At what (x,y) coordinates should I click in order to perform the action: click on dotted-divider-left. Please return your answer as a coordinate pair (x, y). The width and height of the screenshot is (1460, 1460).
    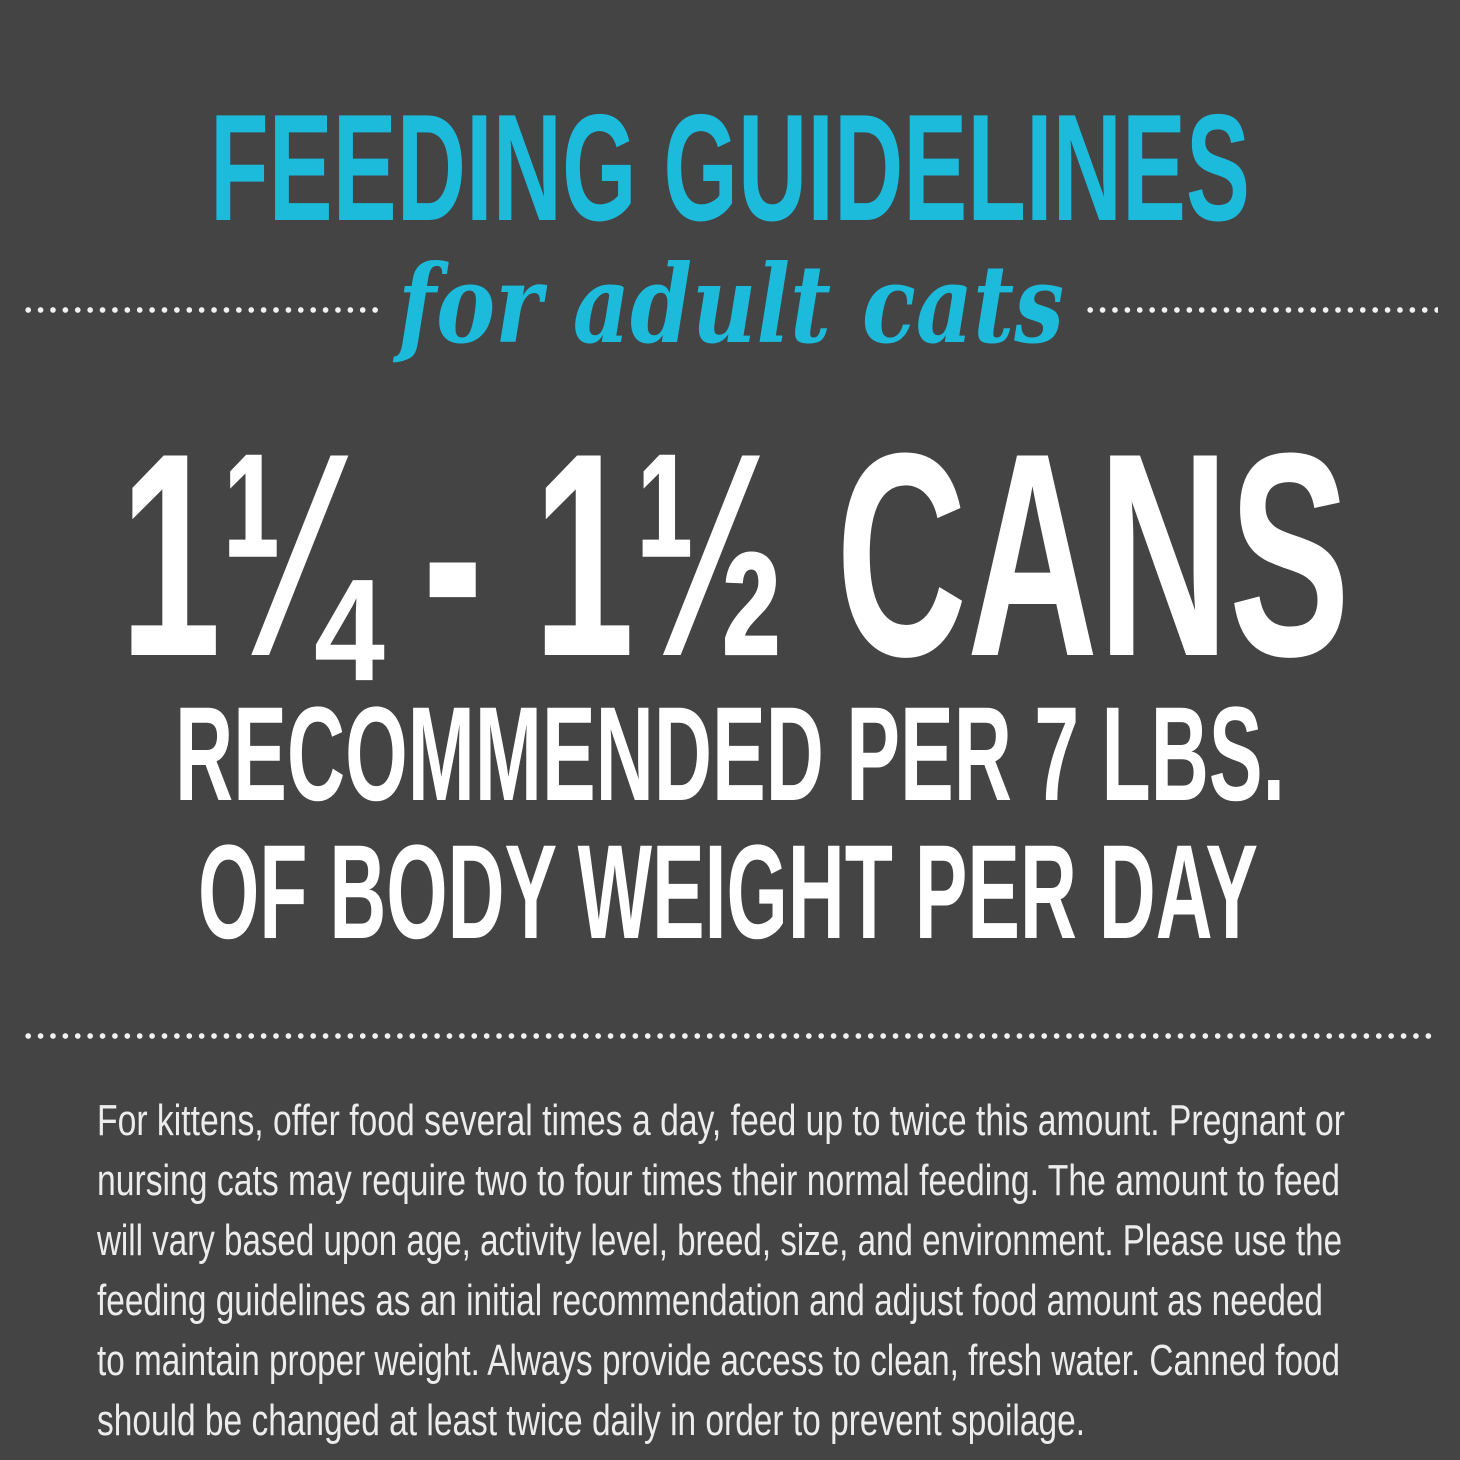
    Looking at the image, I should click on (200, 310).